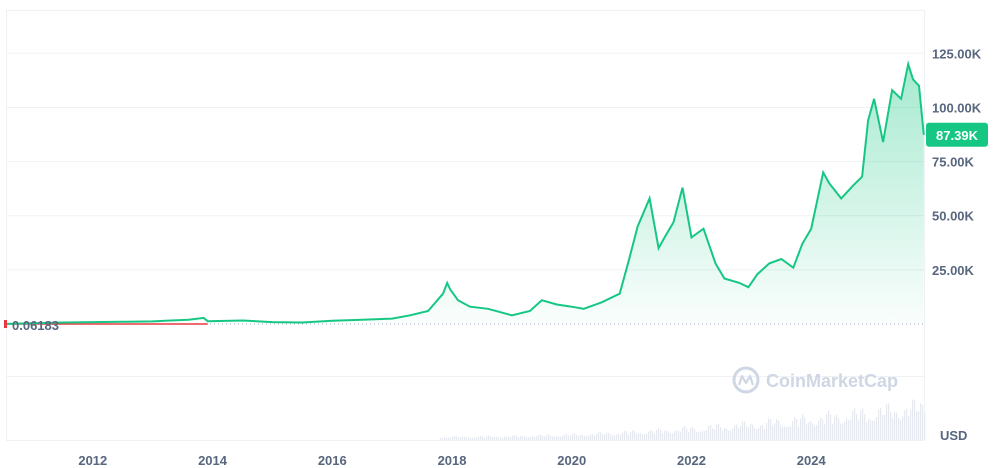 This screenshot has width=993, height=468. I want to click on brand-text: CoinMarketCap, so click(832, 381).